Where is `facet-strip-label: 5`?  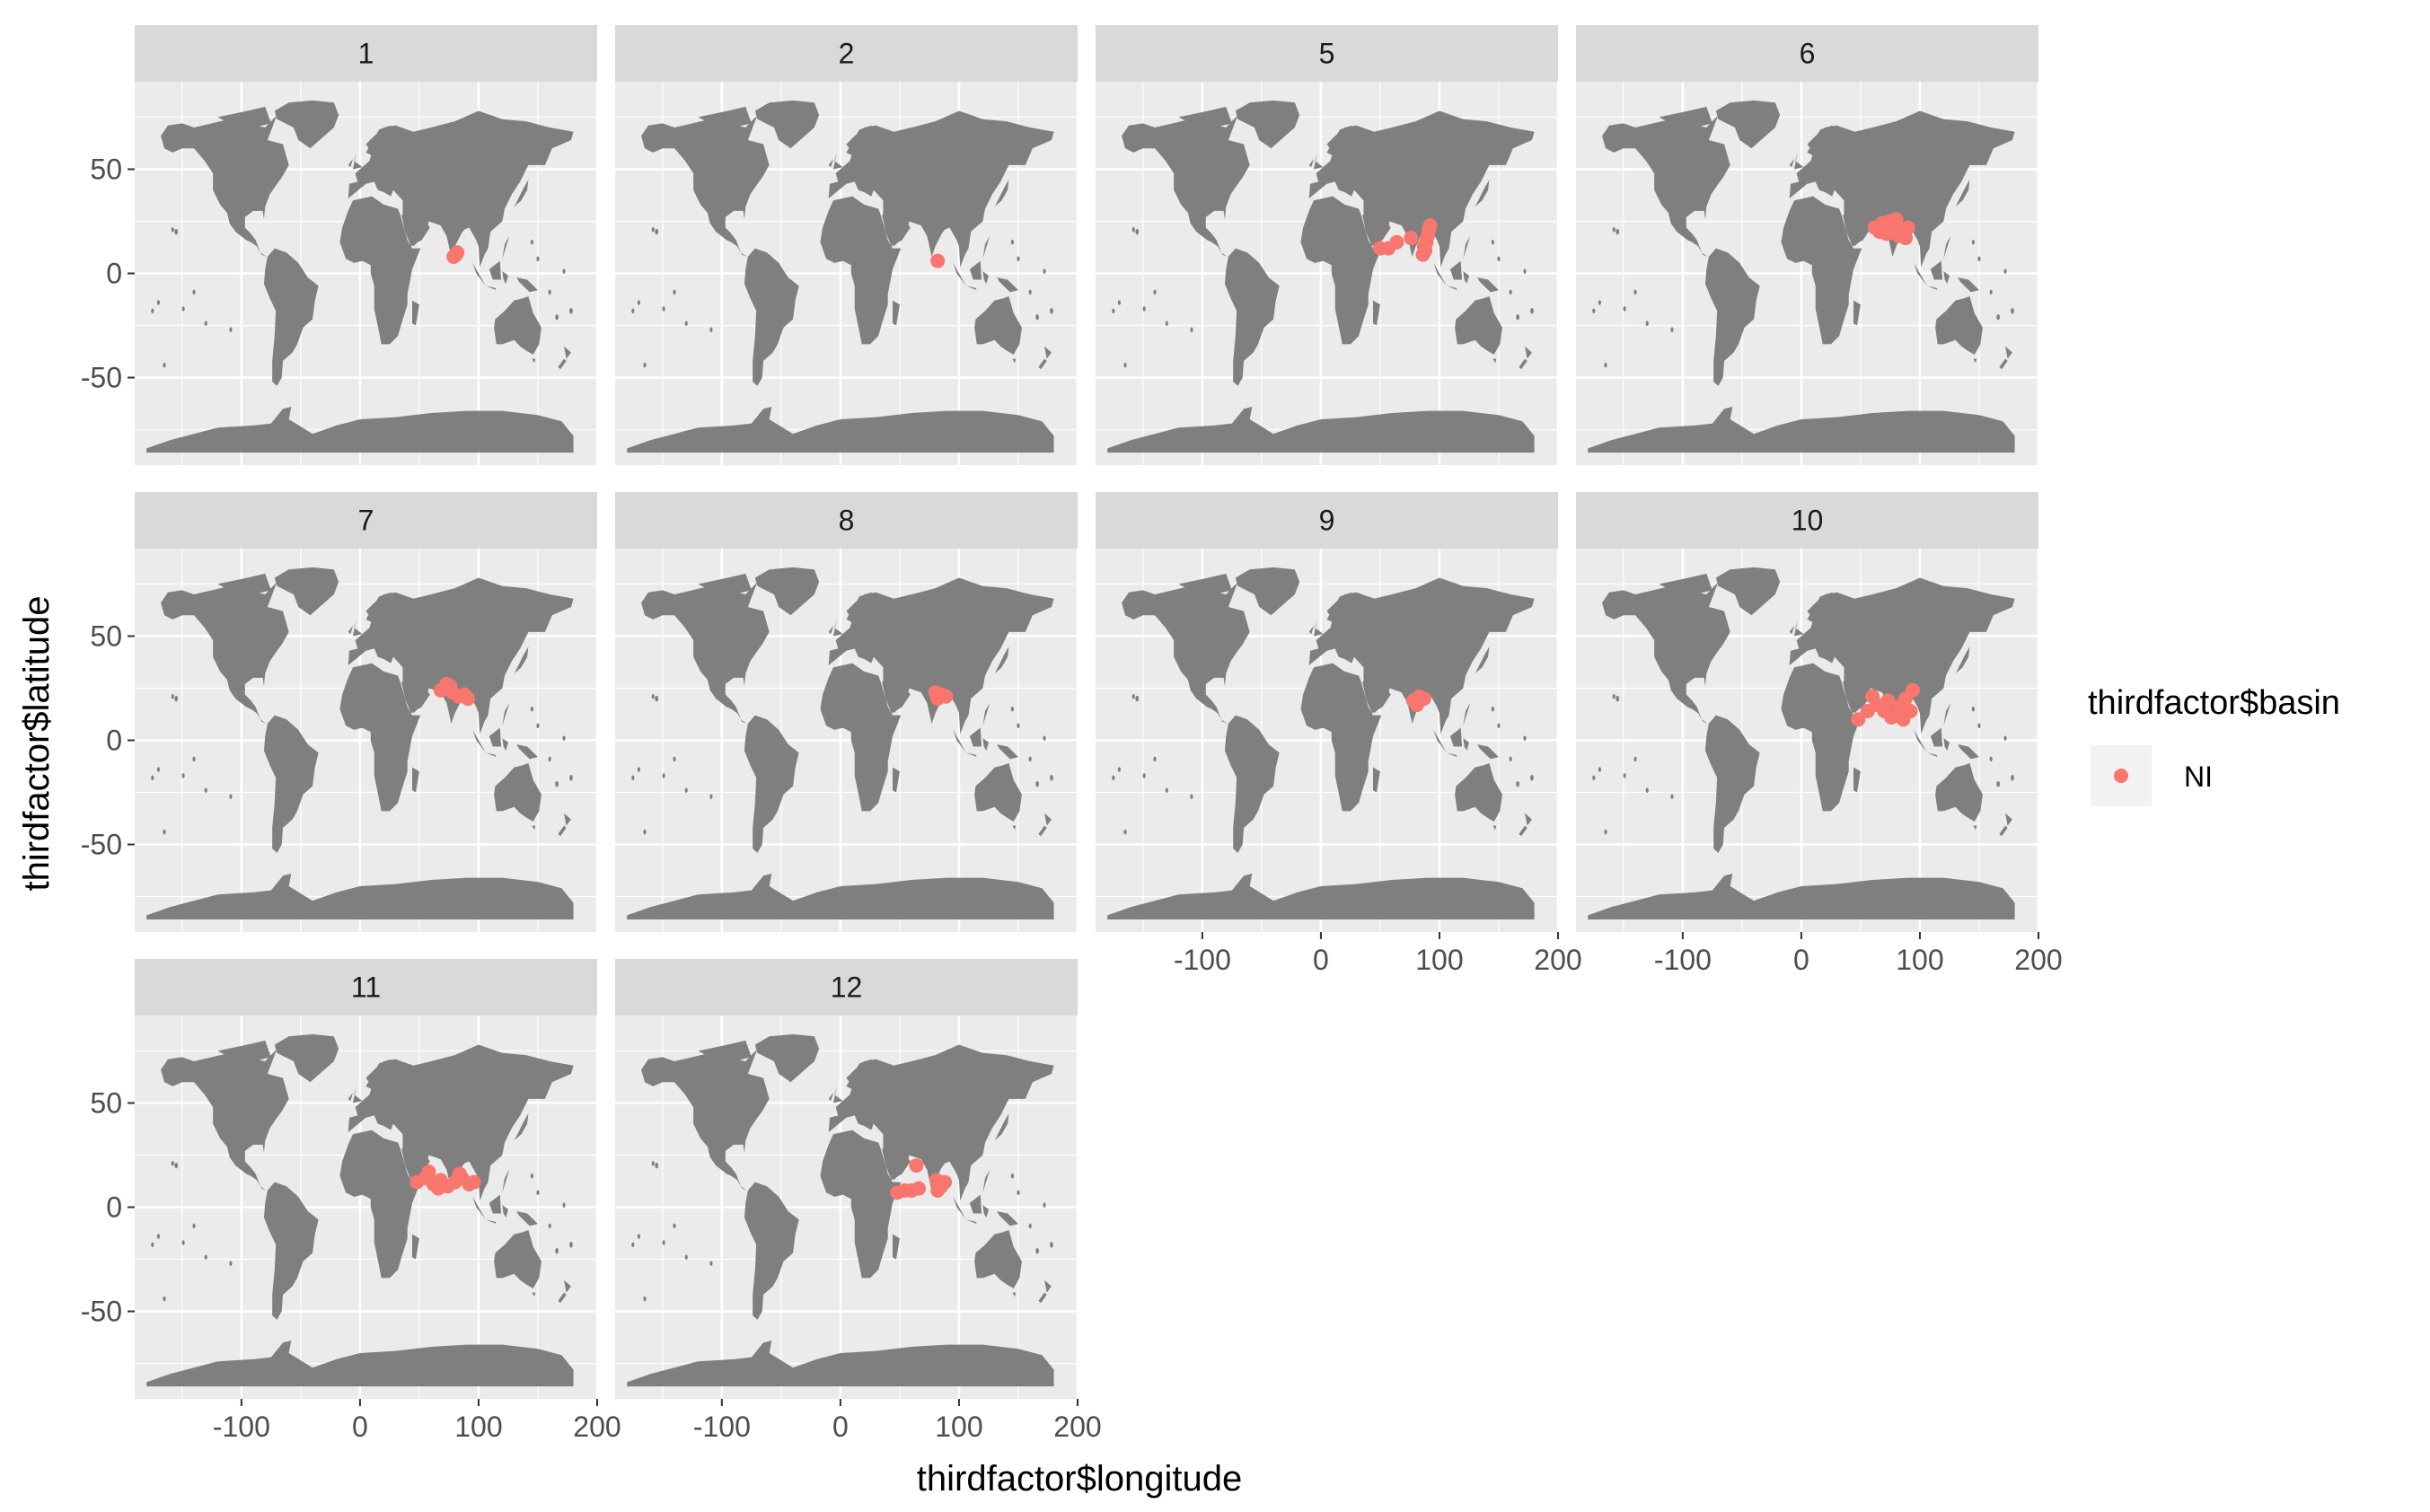
facet-strip-label: 5 is located at coordinates (1327, 54).